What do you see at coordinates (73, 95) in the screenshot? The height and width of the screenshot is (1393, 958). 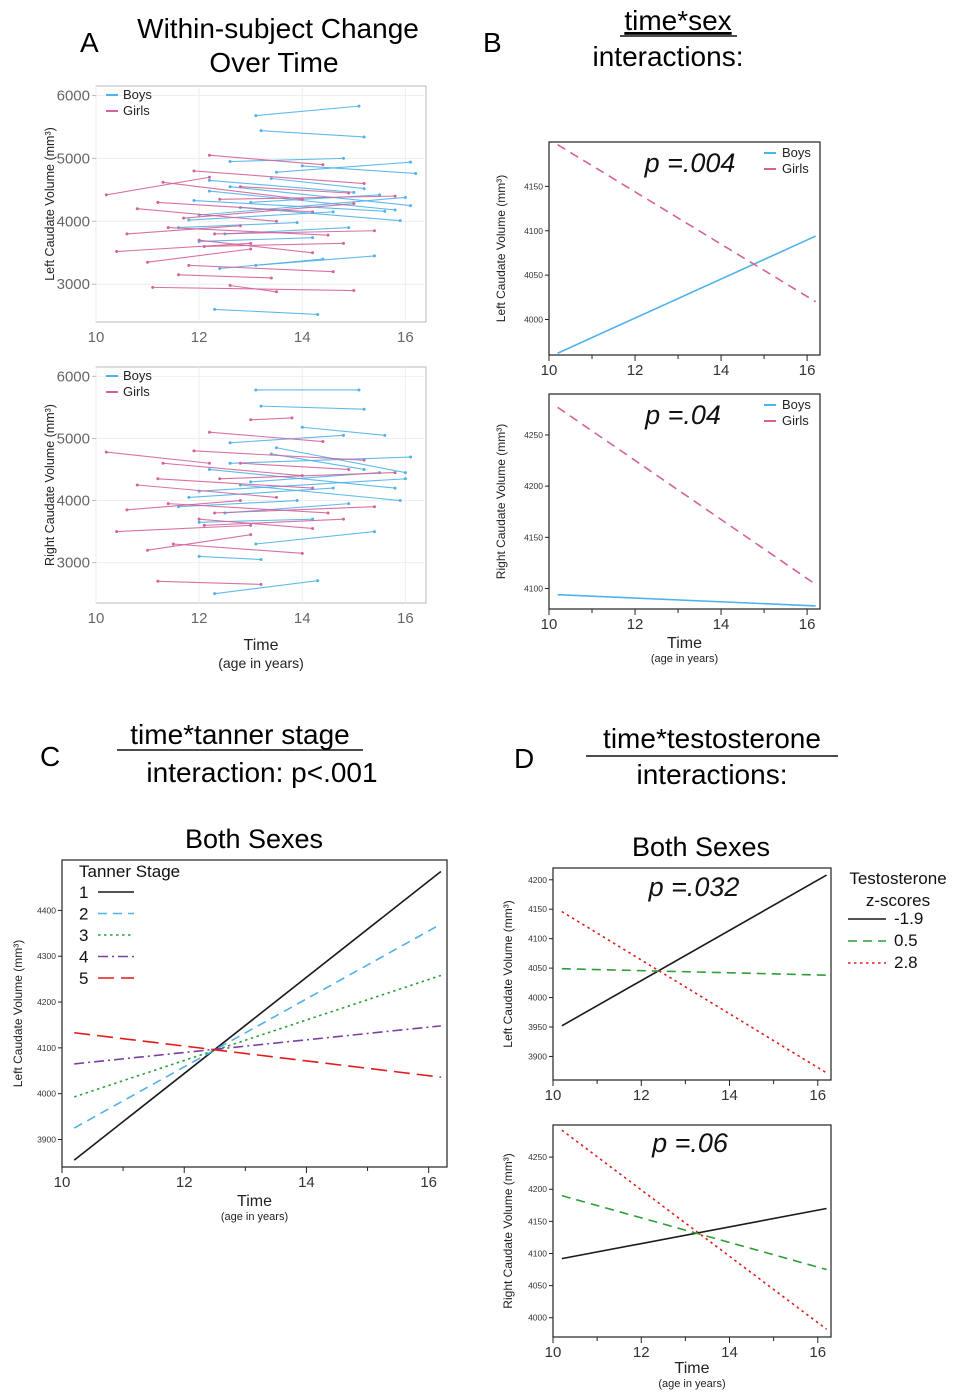 I see `y-tick-label: 6000` at bounding box center [73, 95].